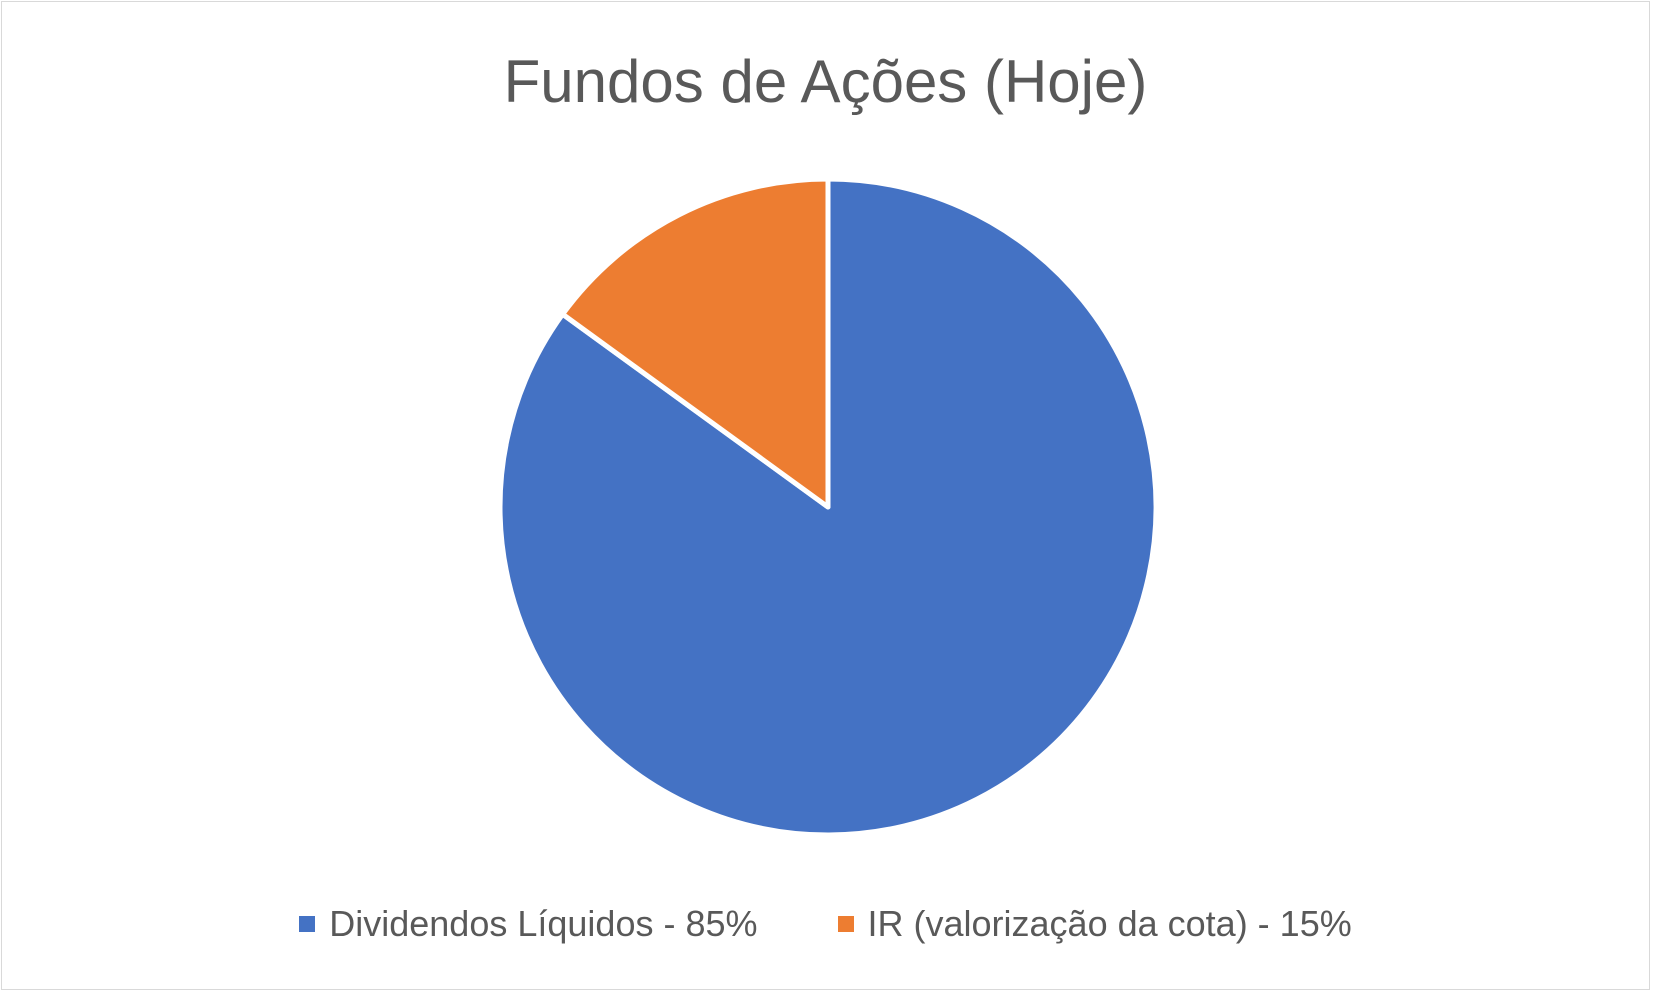 Image resolution: width=1653 pixels, height=993 pixels. What do you see at coordinates (1109, 923) in the screenshot?
I see `legend-label-ir: IR (valorização da cota) - 15%` at bounding box center [1109, 923].